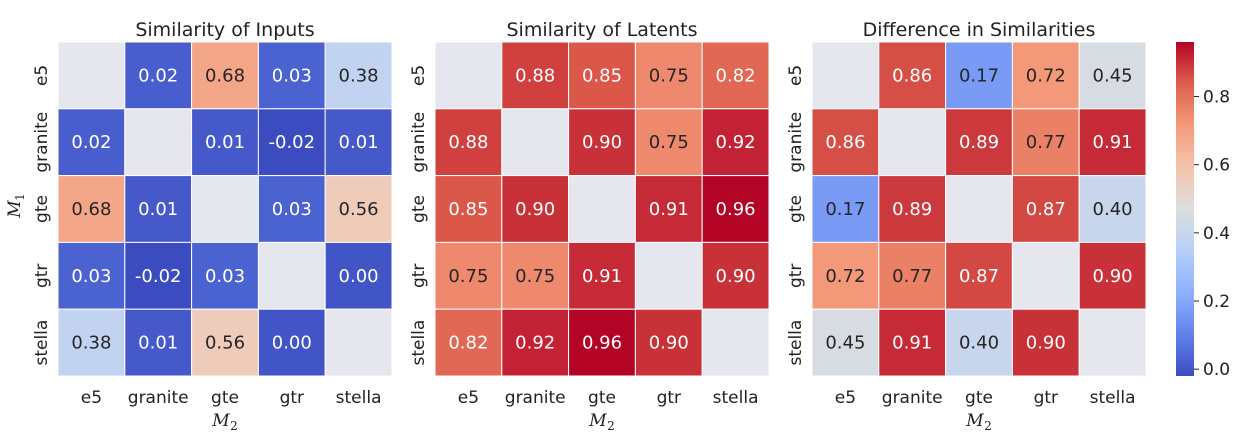 The width and height of the screenshot is (1246, 434). Describe the element at coordinates (1216, 370) in the screenshot. I see `colorbar-tick-label: 0.0` at that location.